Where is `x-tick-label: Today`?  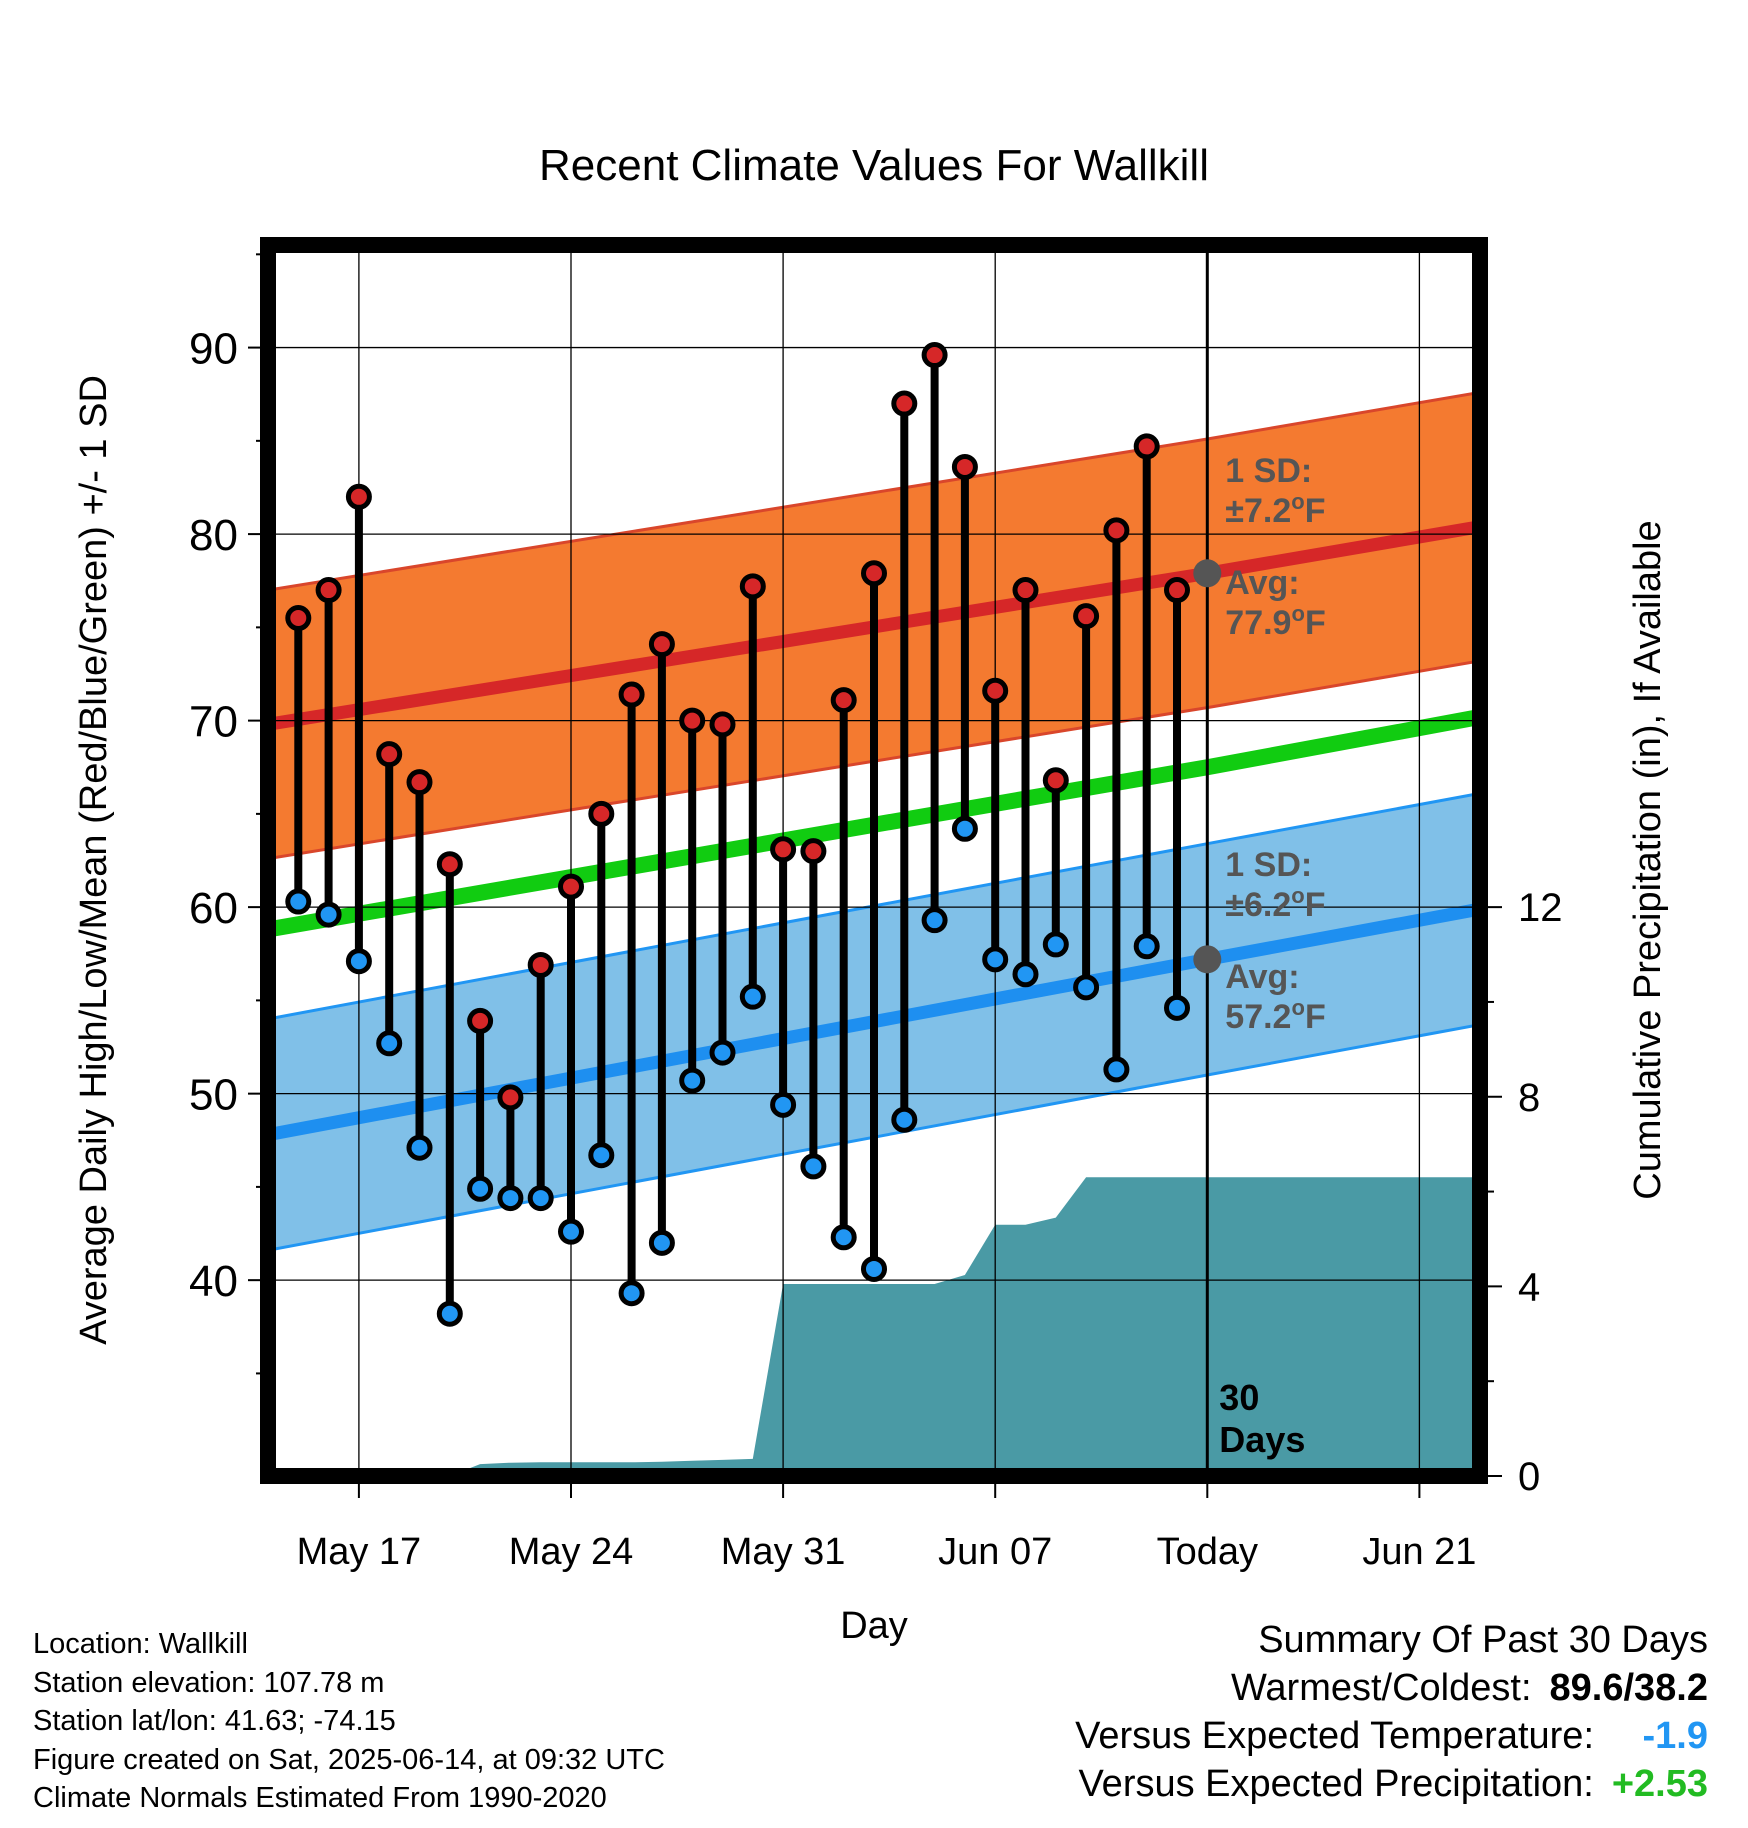 x-tick-label: Today is located at coordinates (1207, 1552).